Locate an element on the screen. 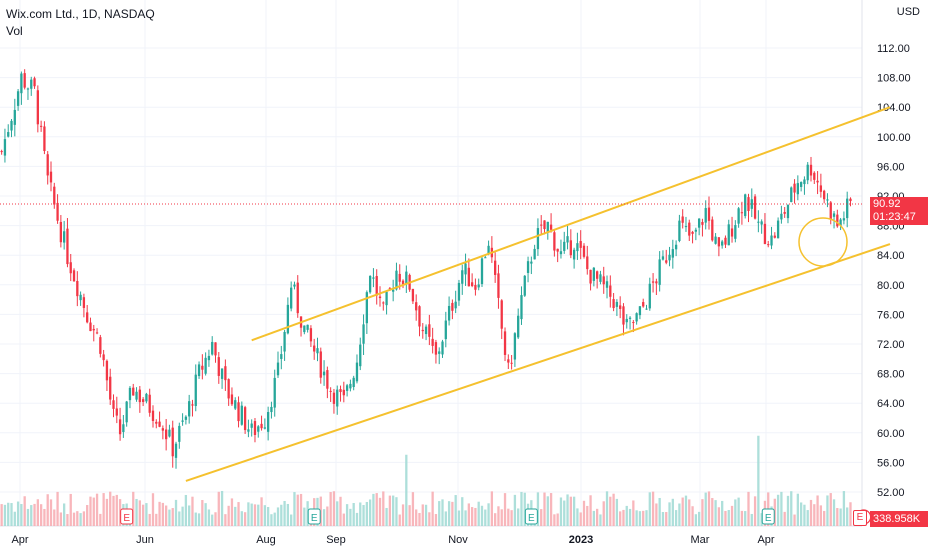 This screenshot has width=932, height=550. currency-label: USD is located at coordinates (908, 12).